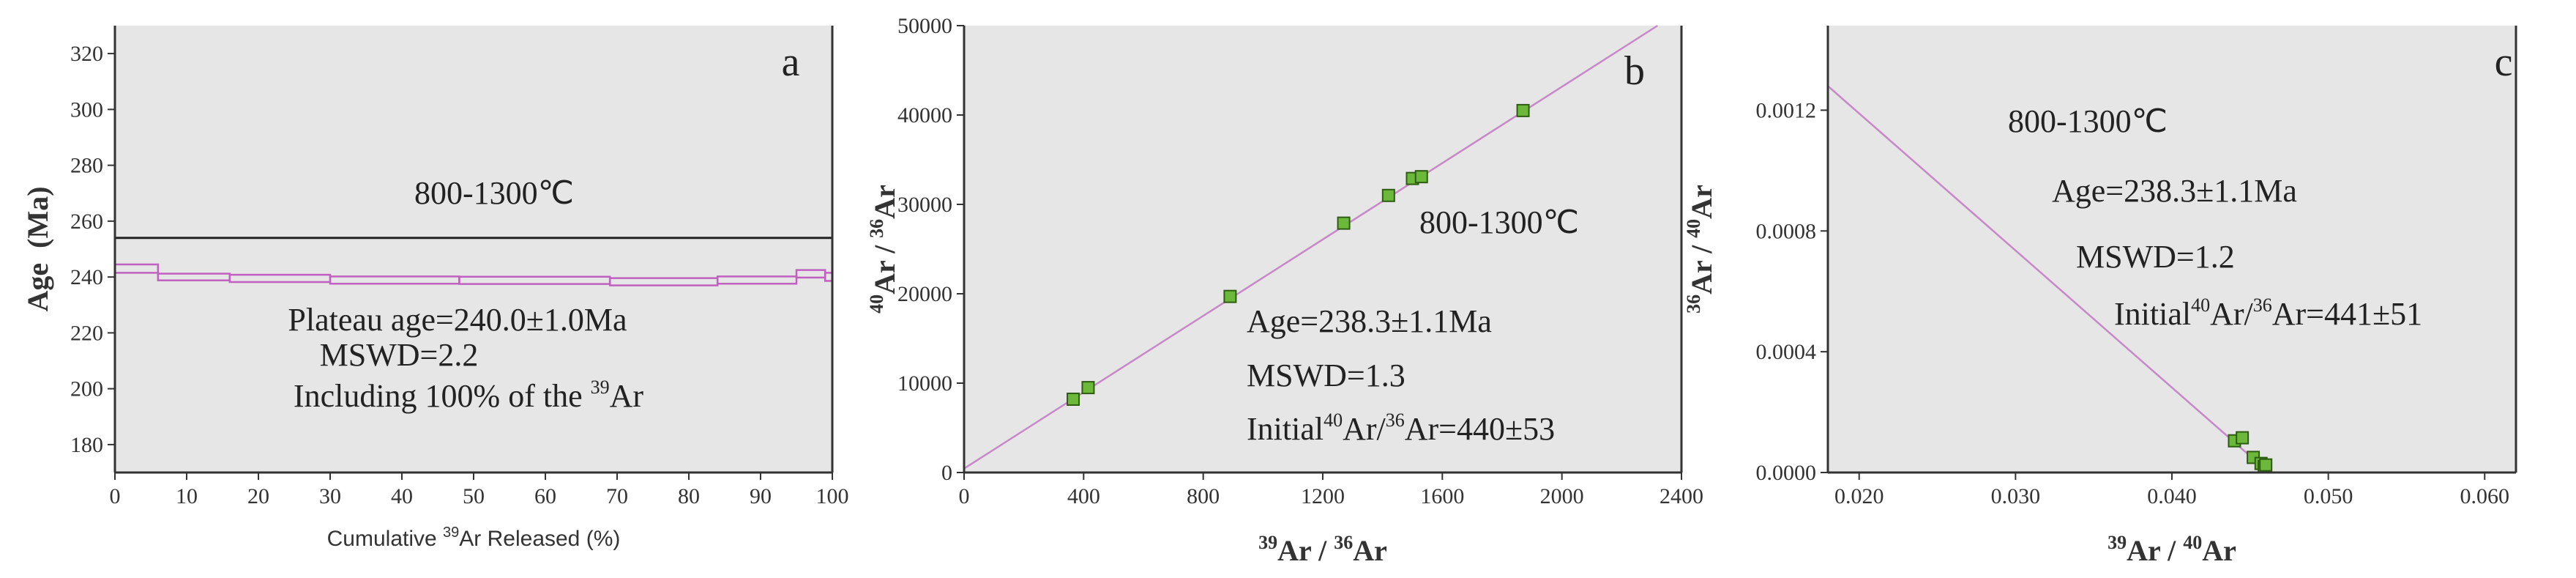 The height and width of the screenshot is (578, 2576). I want to click on panel-a-mswd: MSWD=2.2, so click(399, 355).